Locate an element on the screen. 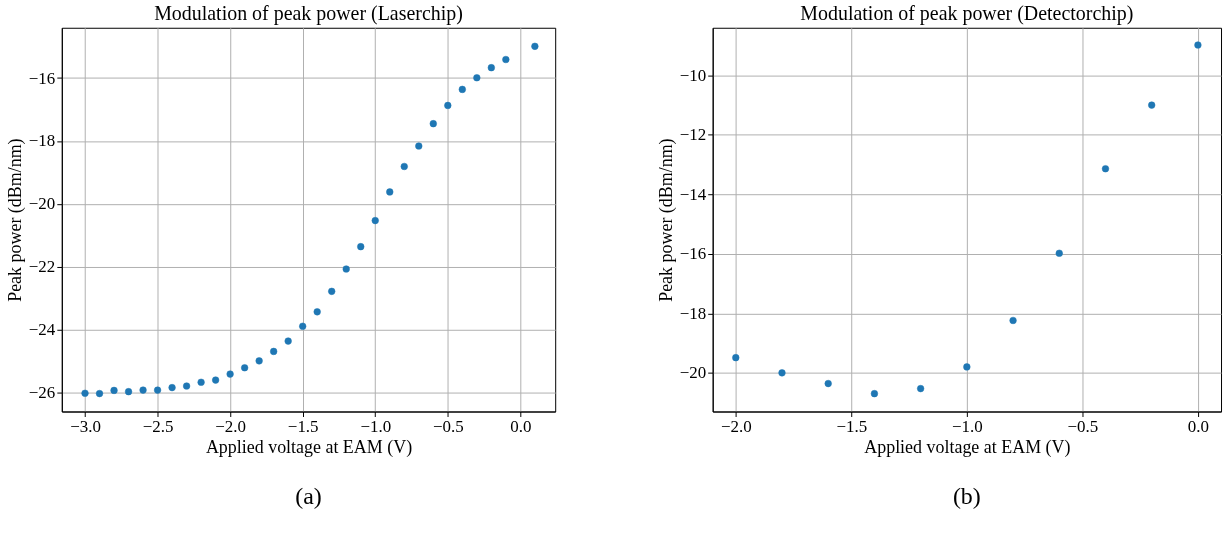  text: (a) is located at coordinates (308, 496).